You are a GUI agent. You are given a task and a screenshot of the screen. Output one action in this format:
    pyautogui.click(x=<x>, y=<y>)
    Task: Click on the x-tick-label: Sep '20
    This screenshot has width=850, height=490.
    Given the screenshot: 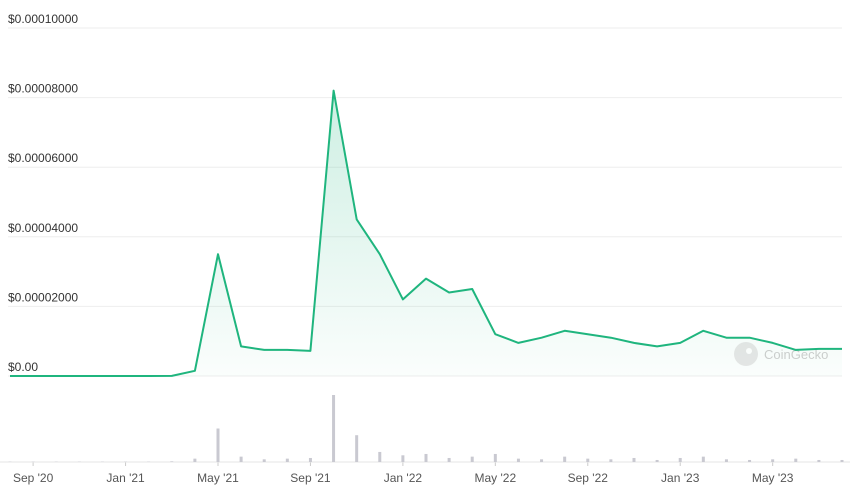 What is the action you would take?
    pyautogui.click(x=33, y=478)
    